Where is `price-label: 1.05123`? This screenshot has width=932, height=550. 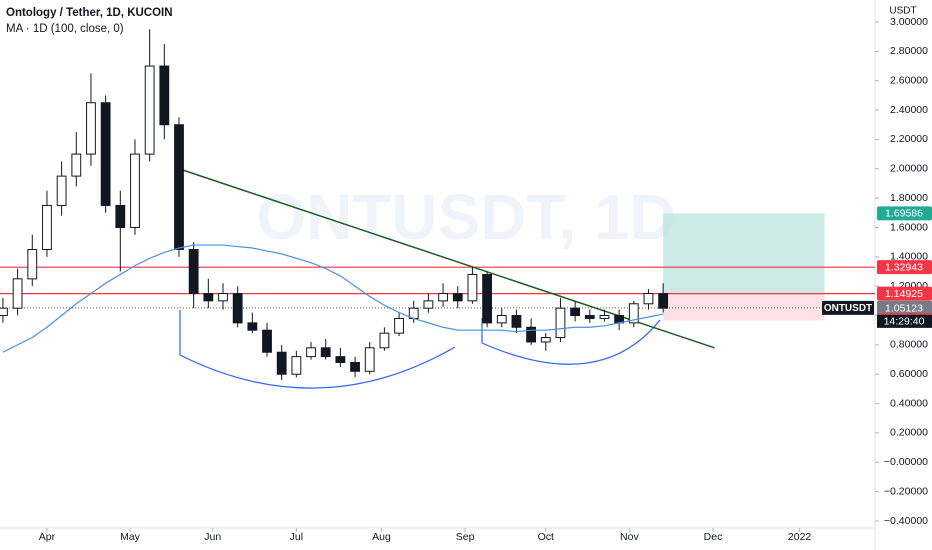
price-label: 1.05123 is located at coordinates (904, 308).